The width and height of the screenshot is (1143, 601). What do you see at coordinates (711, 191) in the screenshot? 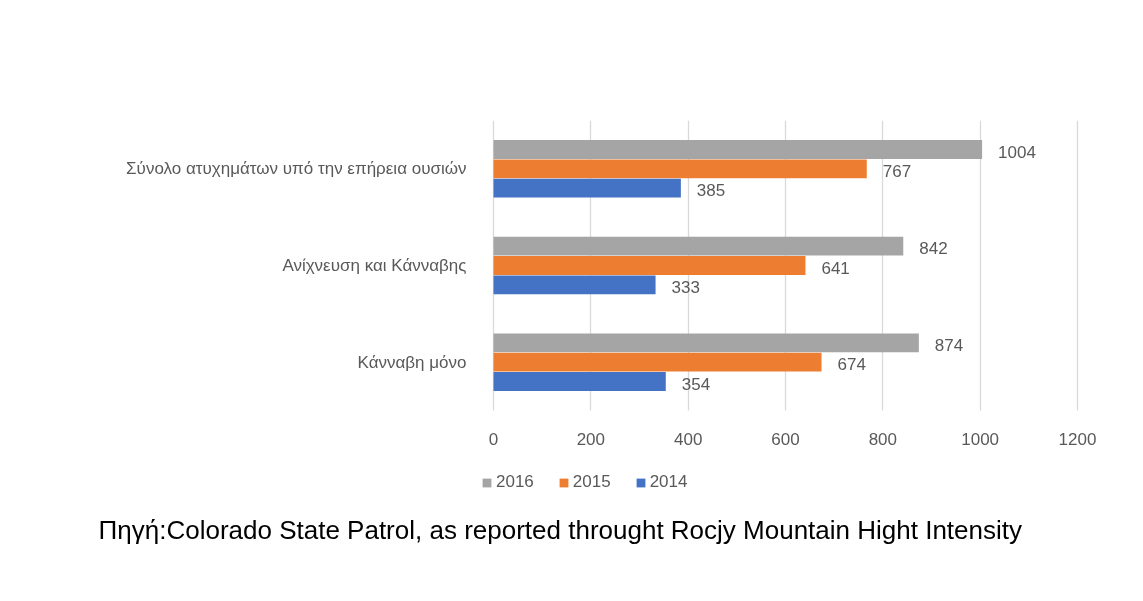
I see `data-label: 385` at bounding box center [711, 191].